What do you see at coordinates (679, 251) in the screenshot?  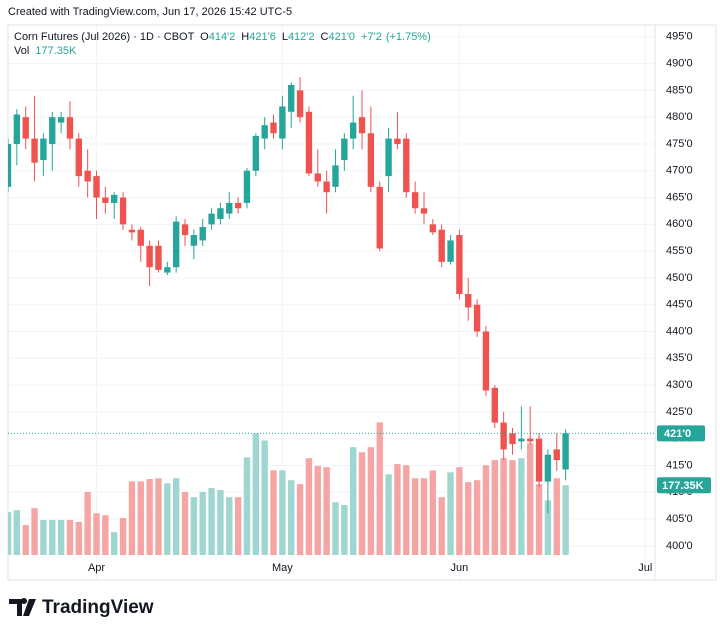 I see `y-tick-label: 455'0` at bounding box center [679, 251].